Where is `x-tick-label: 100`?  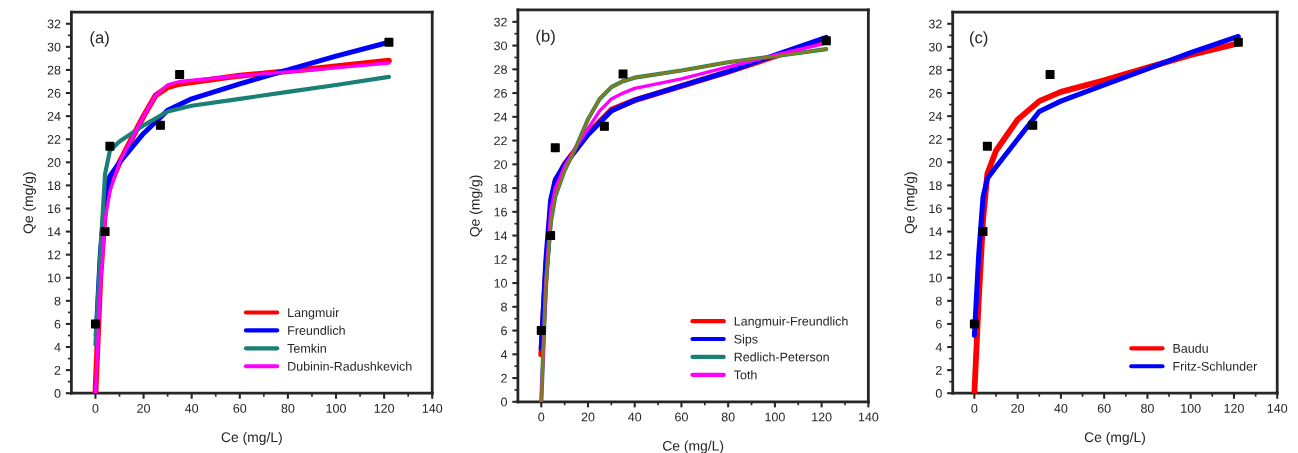 x-tick-label: 100 is located at coordinates (336, 408).